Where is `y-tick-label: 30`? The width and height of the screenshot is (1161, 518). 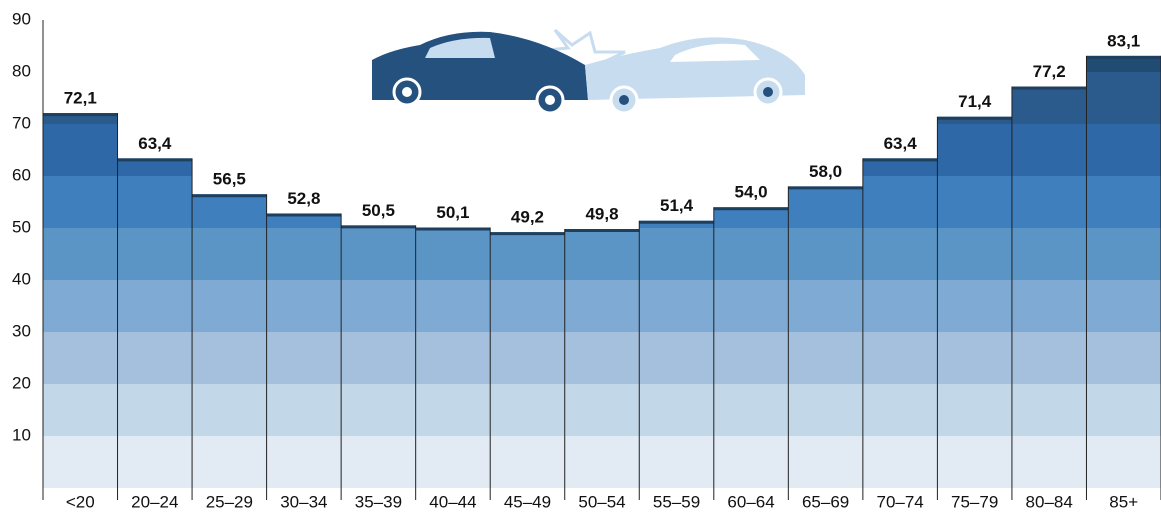 y-tick-label: 30 is located at coordinates (21, 330).